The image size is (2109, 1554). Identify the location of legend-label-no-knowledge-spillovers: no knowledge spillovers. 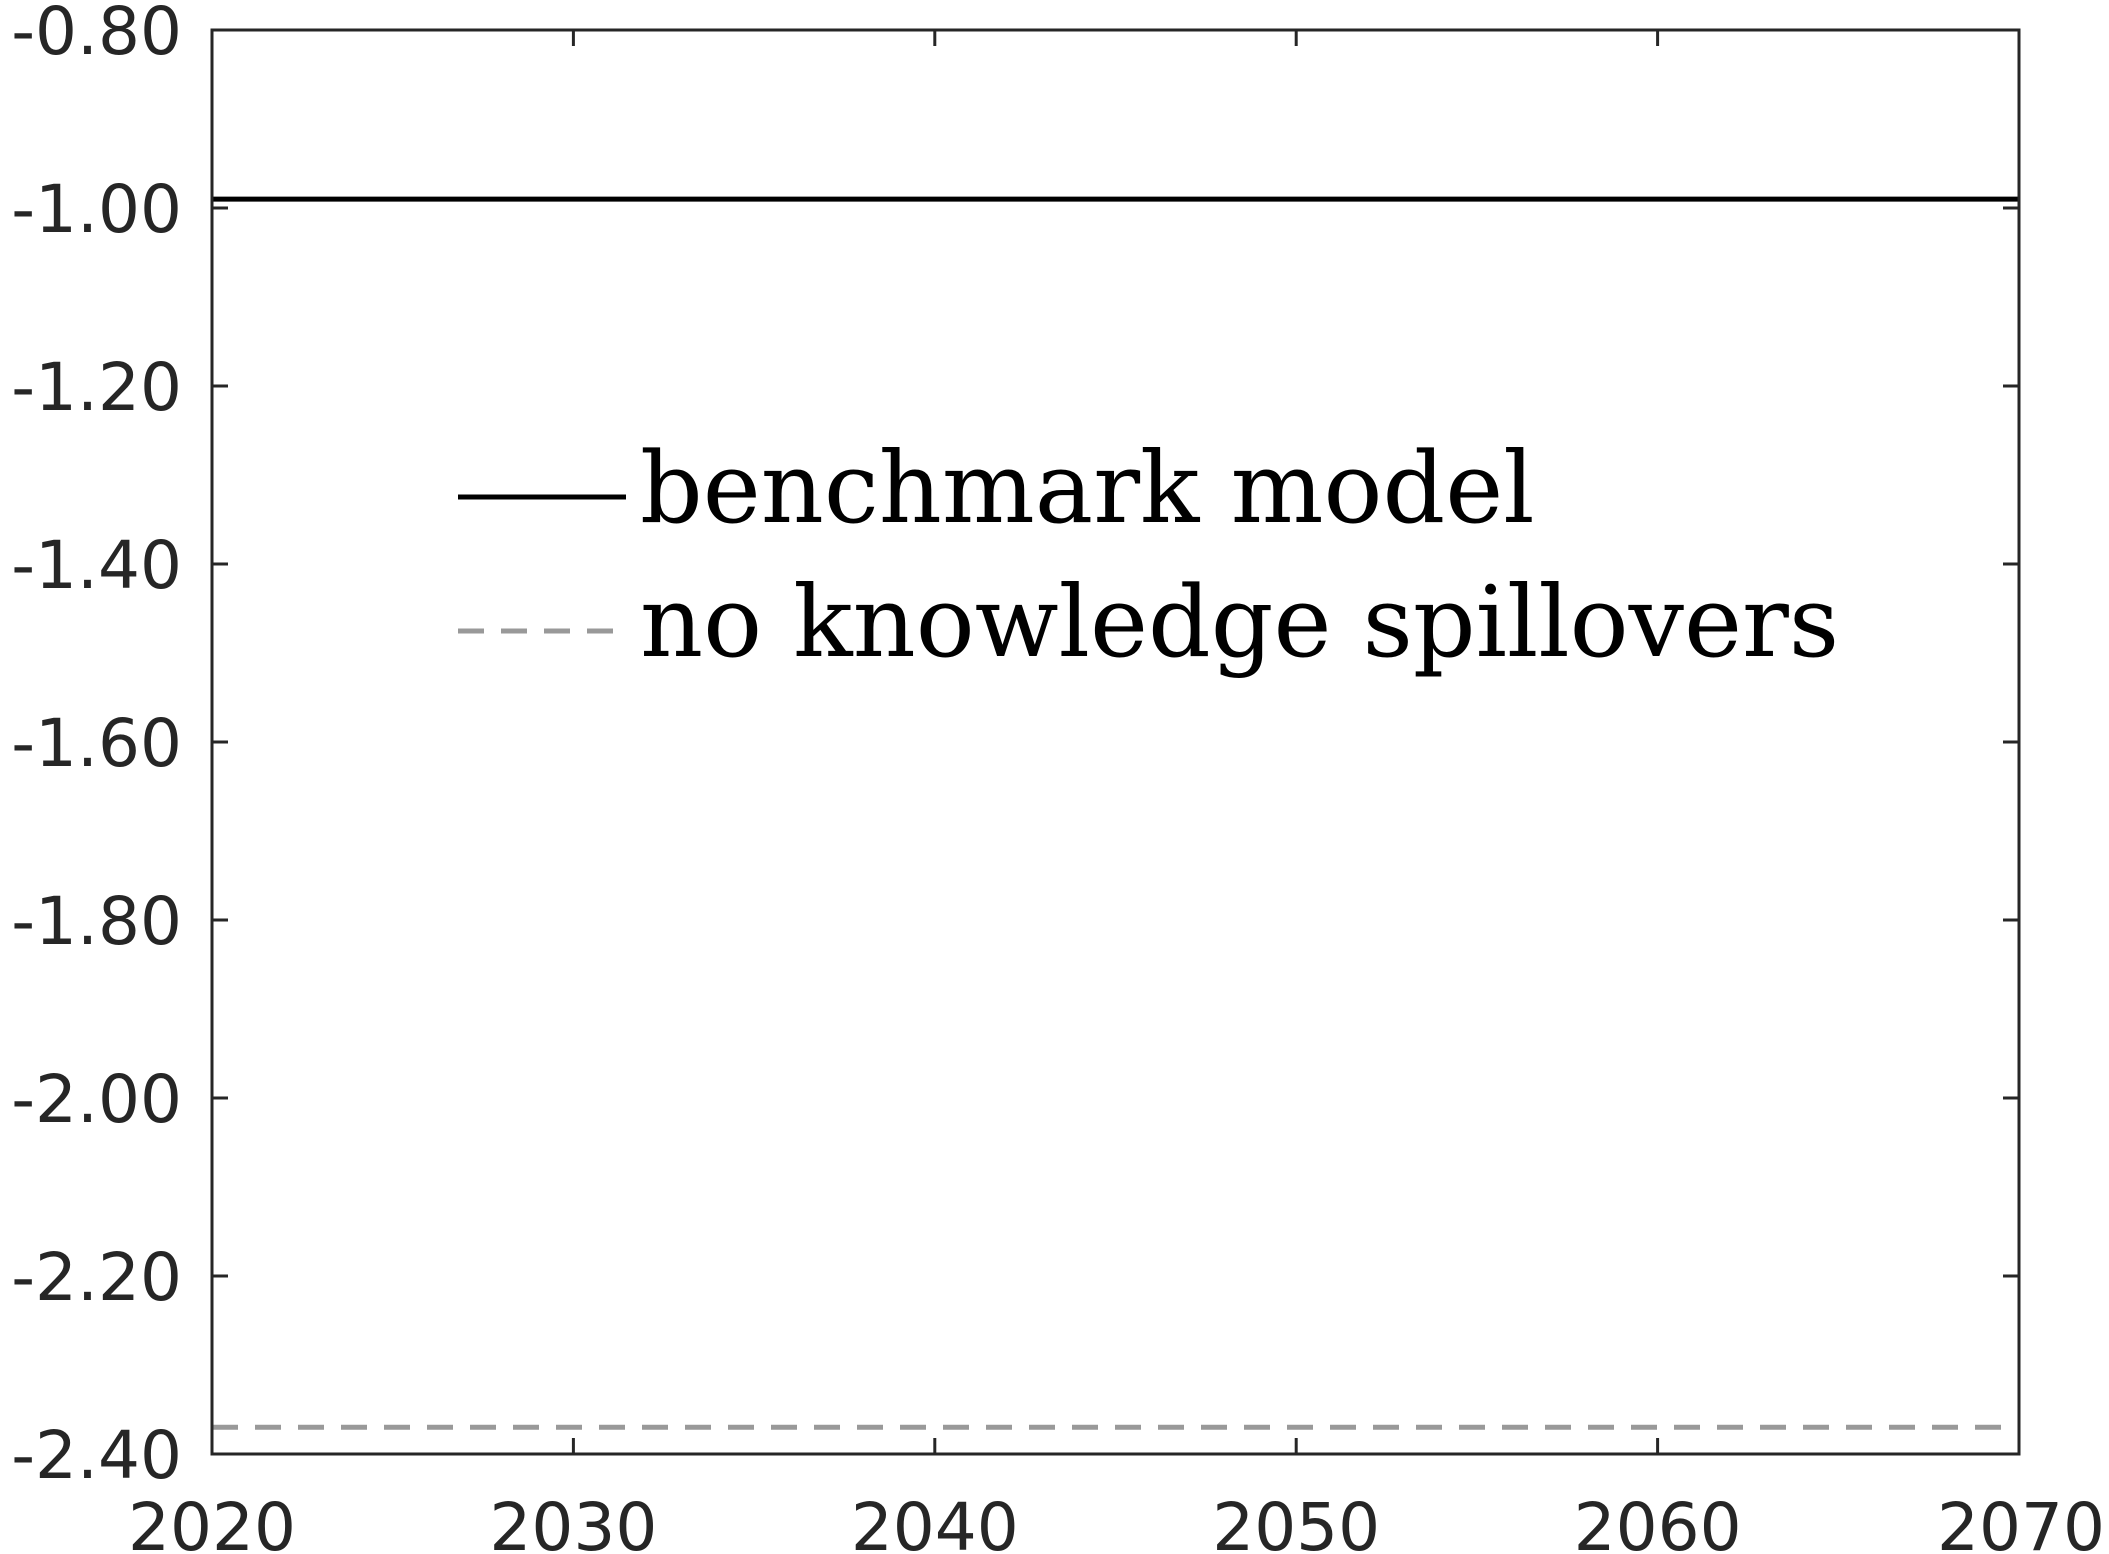
(1239, 623).